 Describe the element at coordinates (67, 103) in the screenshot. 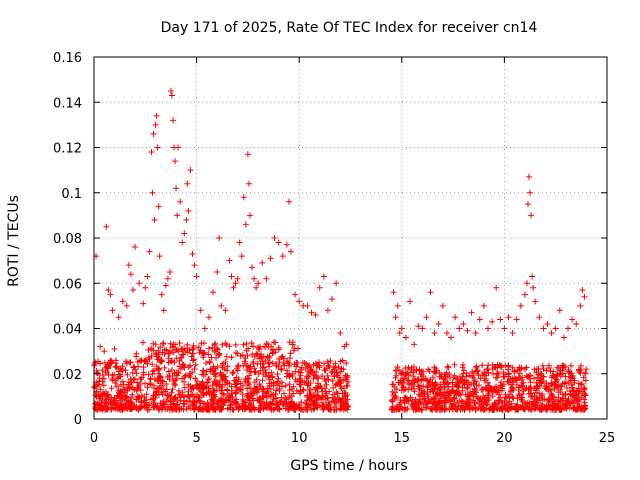

I see `y-tick-label-7: 0.14` at that location.